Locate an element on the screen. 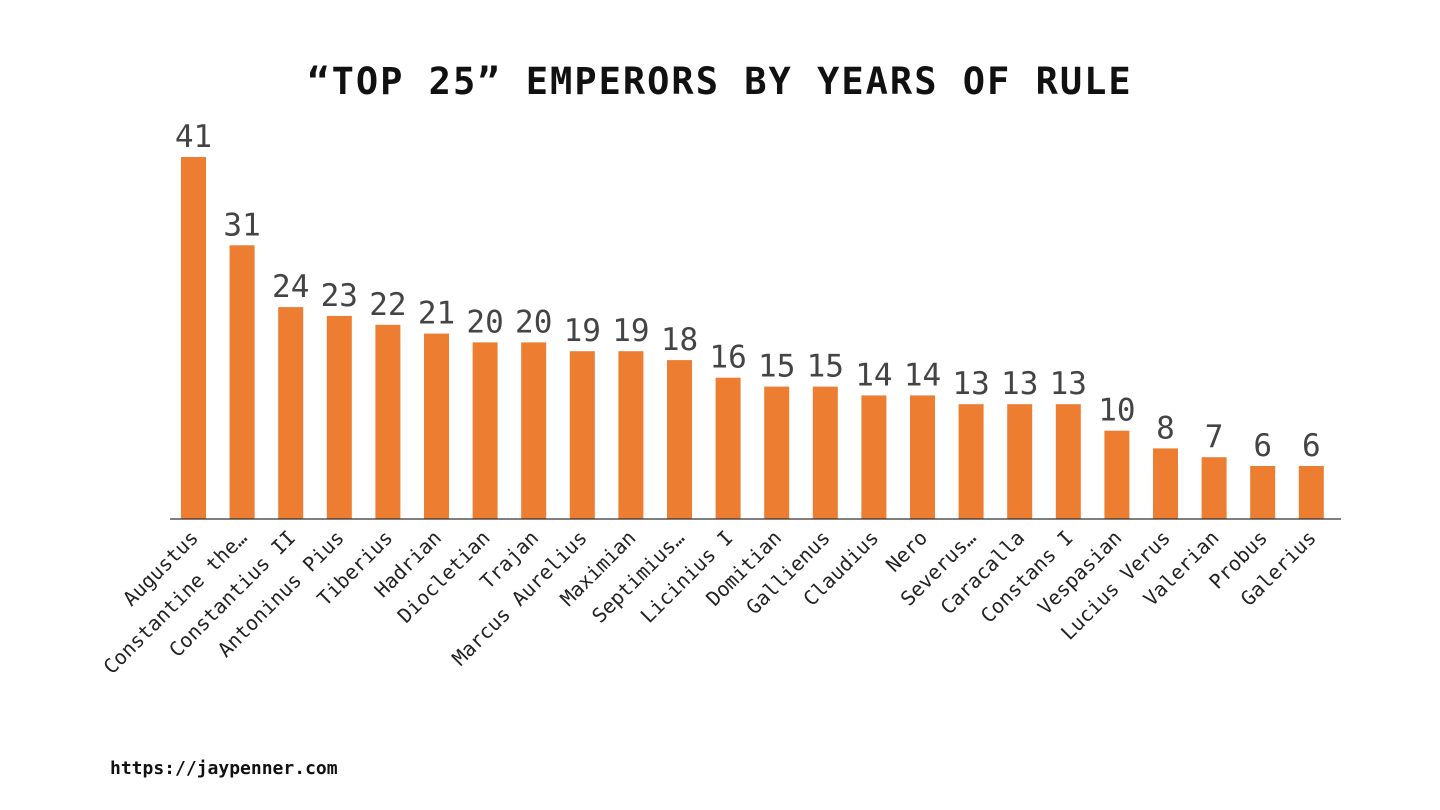 The image size is (1440, 810). value-label-16: 13 is located at coordinates (970, 384).